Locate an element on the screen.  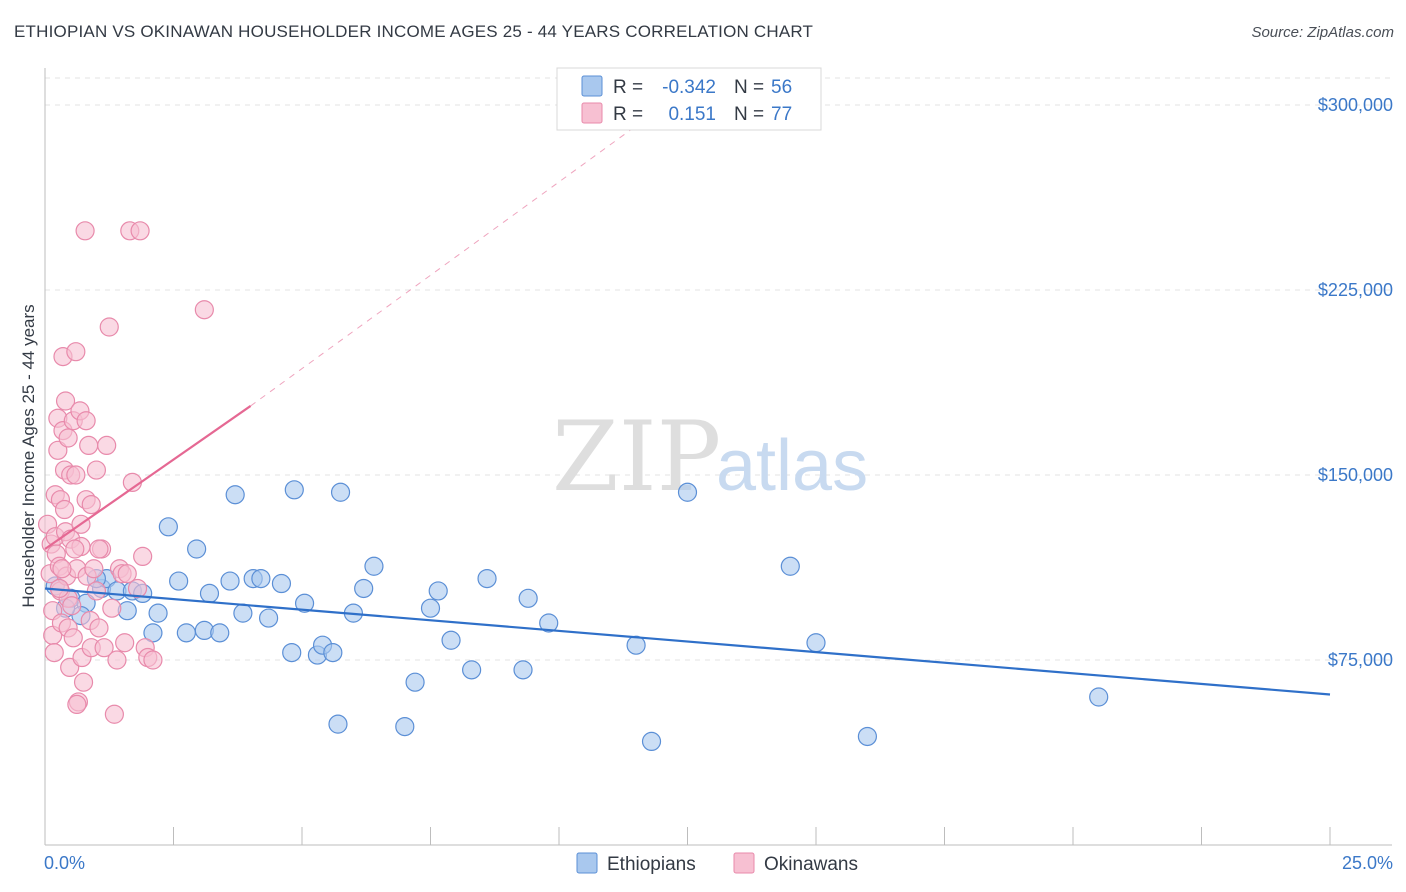
source-label: Source: ZipAtlas.com is located at coordinates (1322, 32).